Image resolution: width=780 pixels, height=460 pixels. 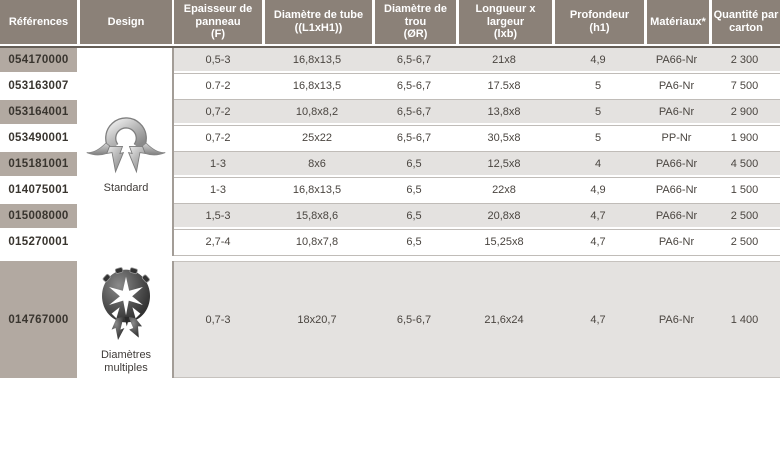 I want to click on cell-longueur-largeur: 20,8x8, so click(x=504, y=215).